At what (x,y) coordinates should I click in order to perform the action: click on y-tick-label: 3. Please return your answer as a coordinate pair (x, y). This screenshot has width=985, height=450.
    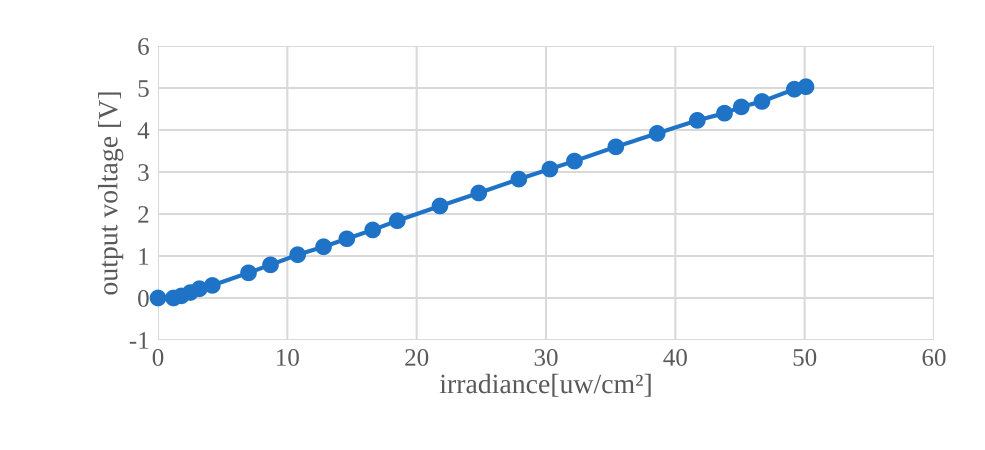
    Looking at the image, I should click on (143, 172).